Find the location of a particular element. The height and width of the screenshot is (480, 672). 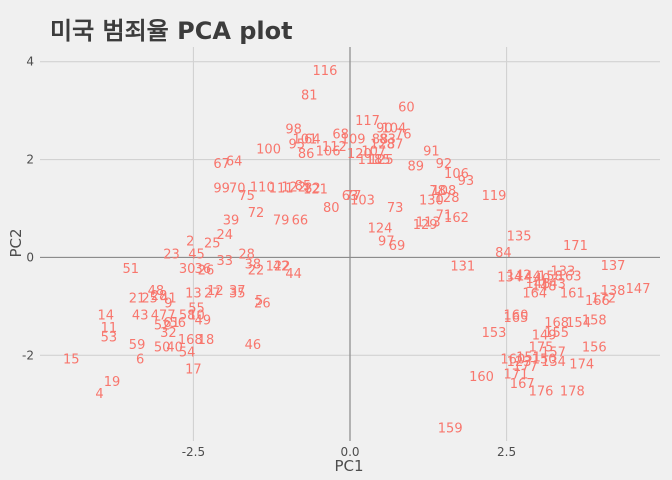

y-axis-ticks: -2 0 2 4 is located at coordinates (28, 209).